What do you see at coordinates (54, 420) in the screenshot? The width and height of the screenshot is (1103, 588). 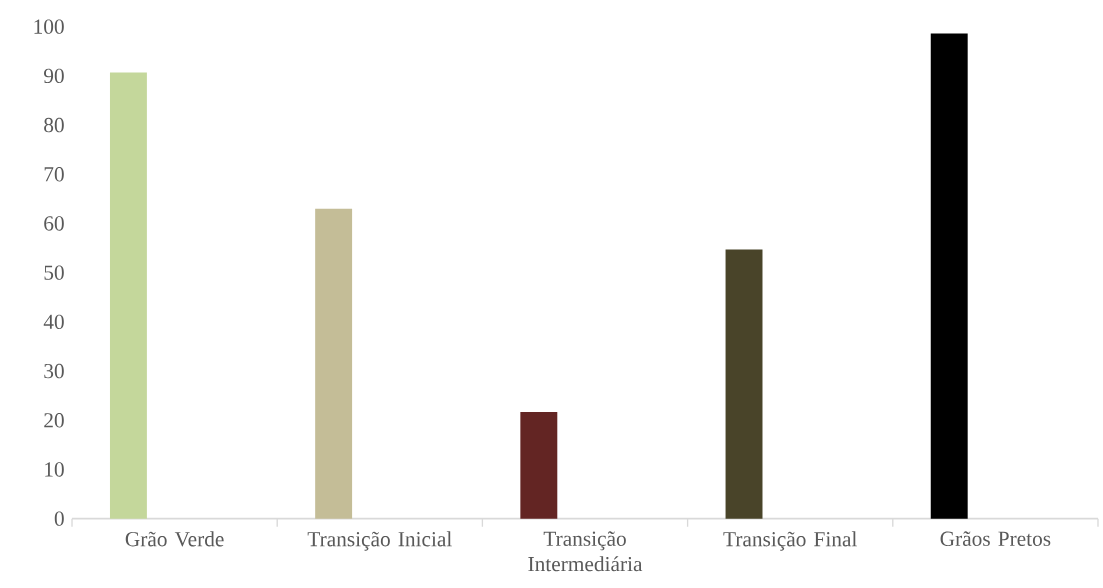 I see `y-tick-label: 20` at bounding box center [54, 420].